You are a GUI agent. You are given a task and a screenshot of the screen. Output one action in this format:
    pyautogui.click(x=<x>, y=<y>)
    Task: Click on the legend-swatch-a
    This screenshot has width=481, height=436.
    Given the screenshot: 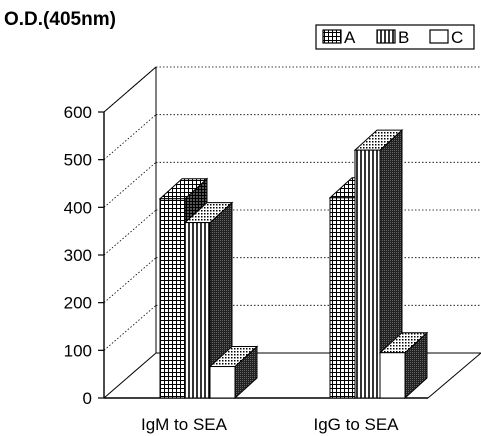 What is the action you would take?
    pyautogui.click(x=332, y=36)
    